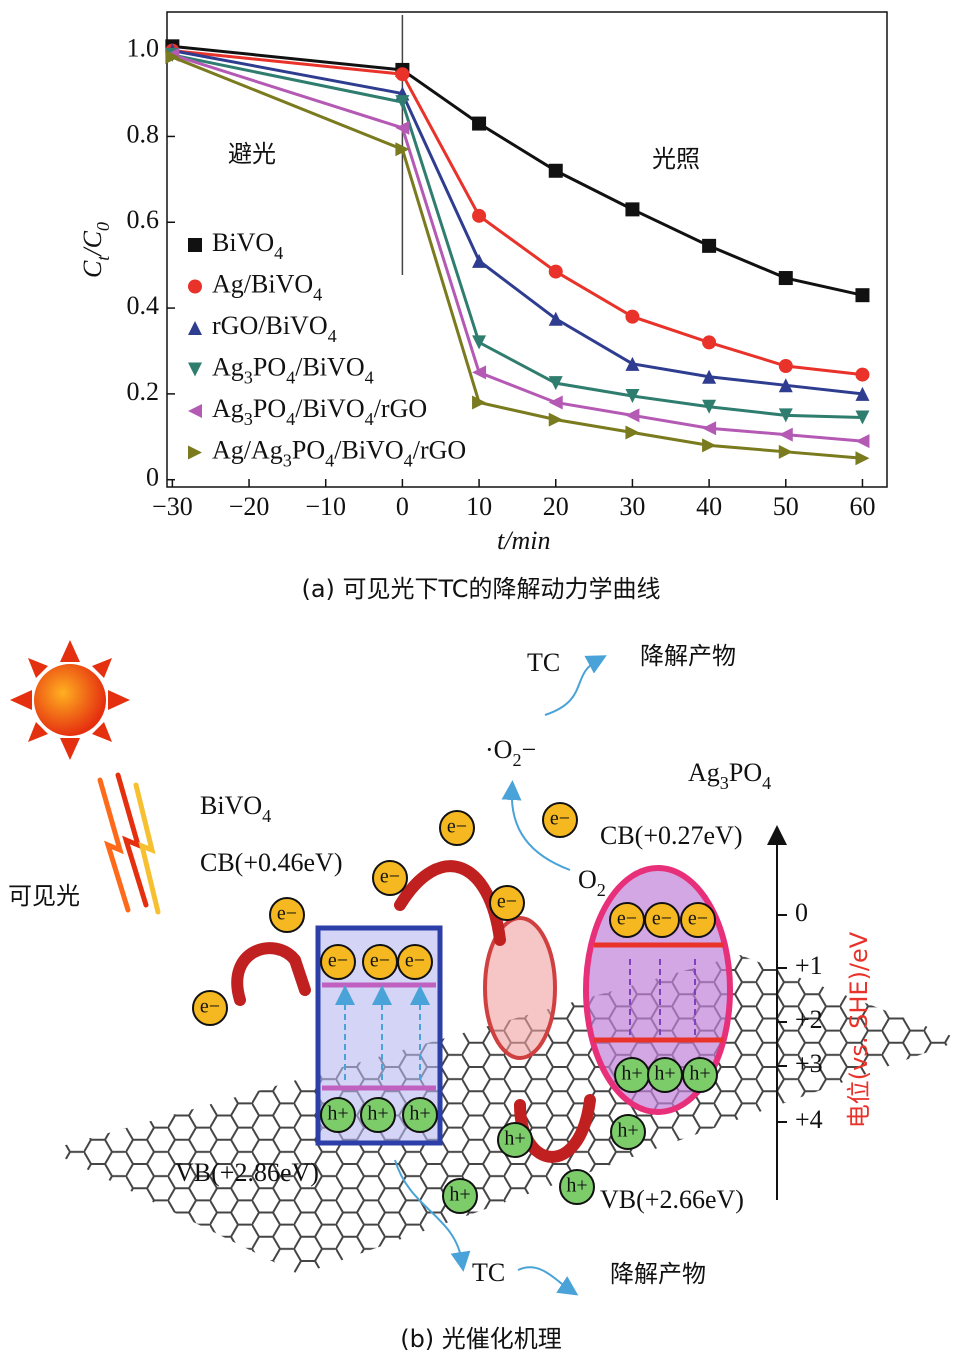 The width and height of the screenshot is (962, 1371). What do you see at coordinates (85, 777) in the screenshot?
I see `sun` at bounding box center [85, 777].